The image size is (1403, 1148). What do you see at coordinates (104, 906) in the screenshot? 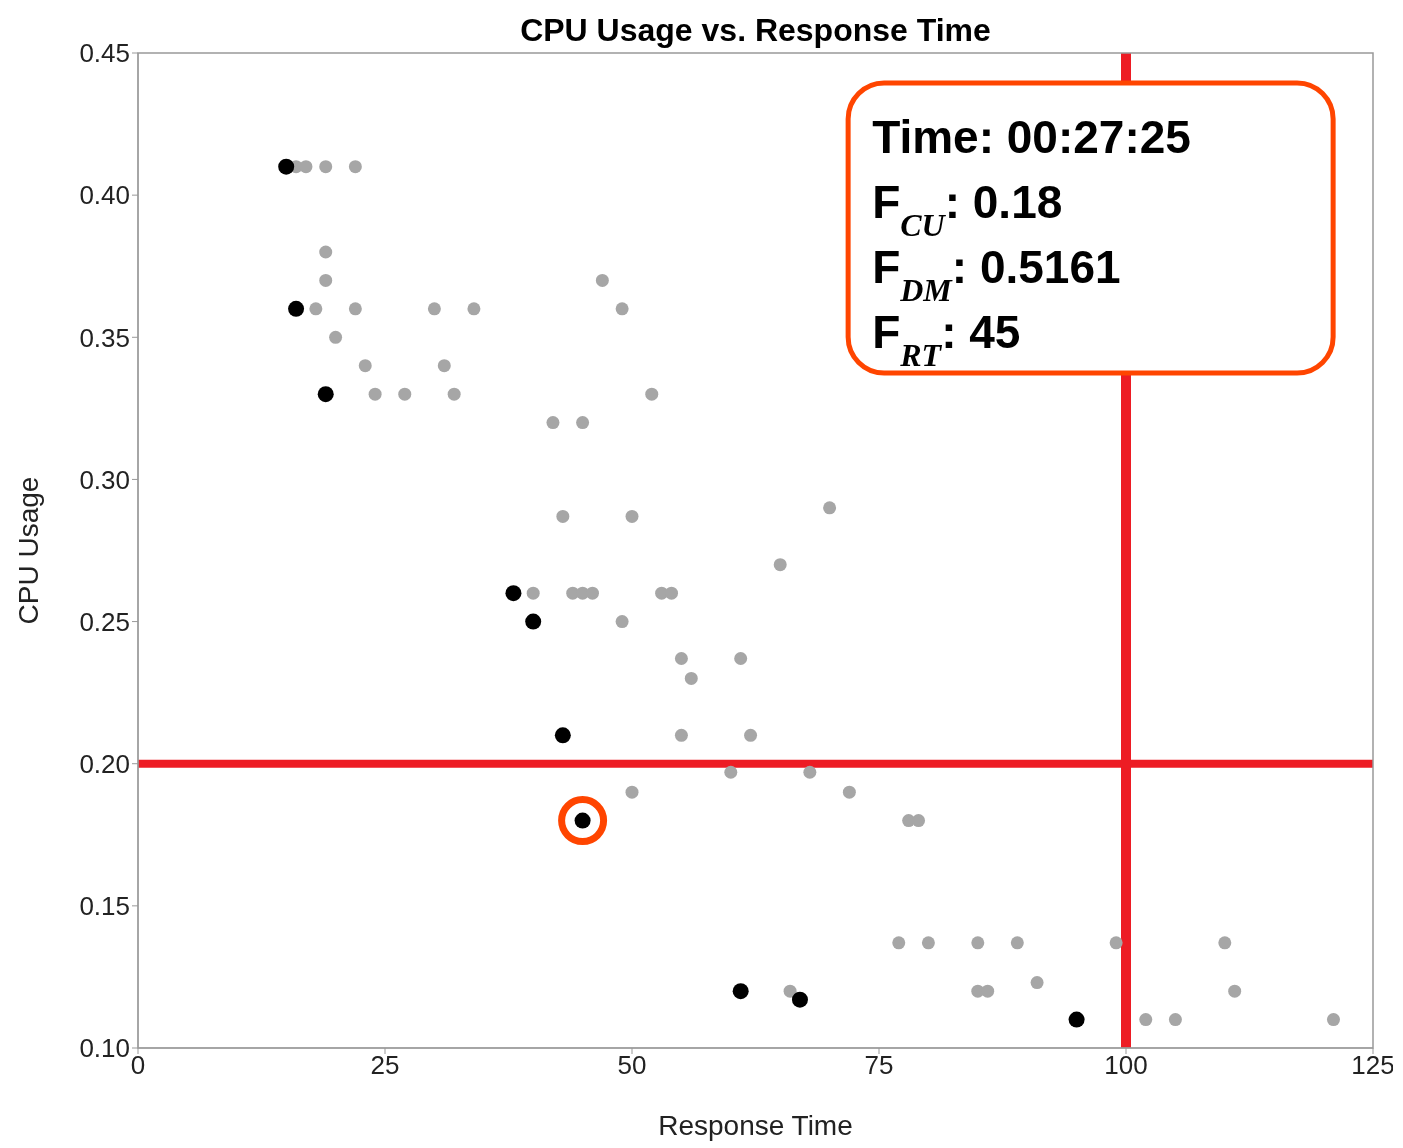
I see `y-tick-label: 0.15` at bounding box center [104, 906].